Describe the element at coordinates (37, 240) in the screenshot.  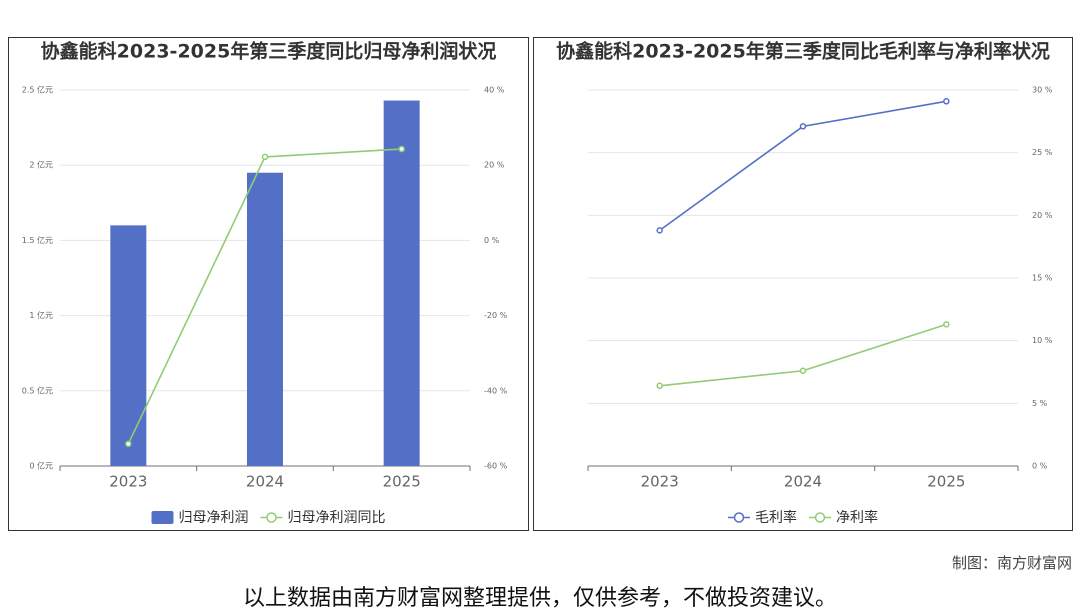
I see `y-tick-label: 1.5 亿元` at that location.